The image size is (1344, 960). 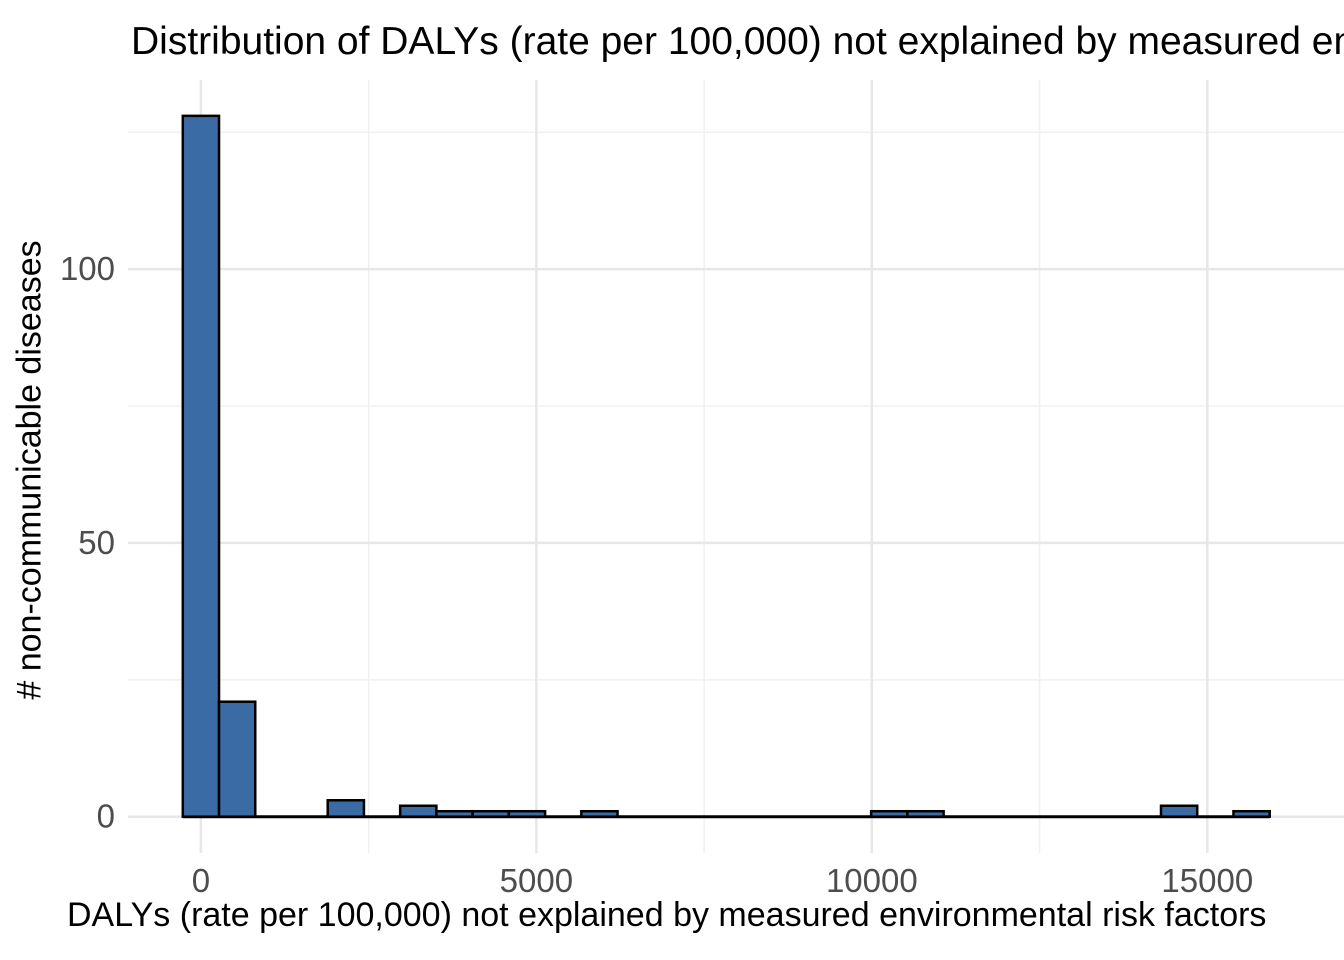 I want to click on x-tick-label: 10000, so click(x=872, y=880).